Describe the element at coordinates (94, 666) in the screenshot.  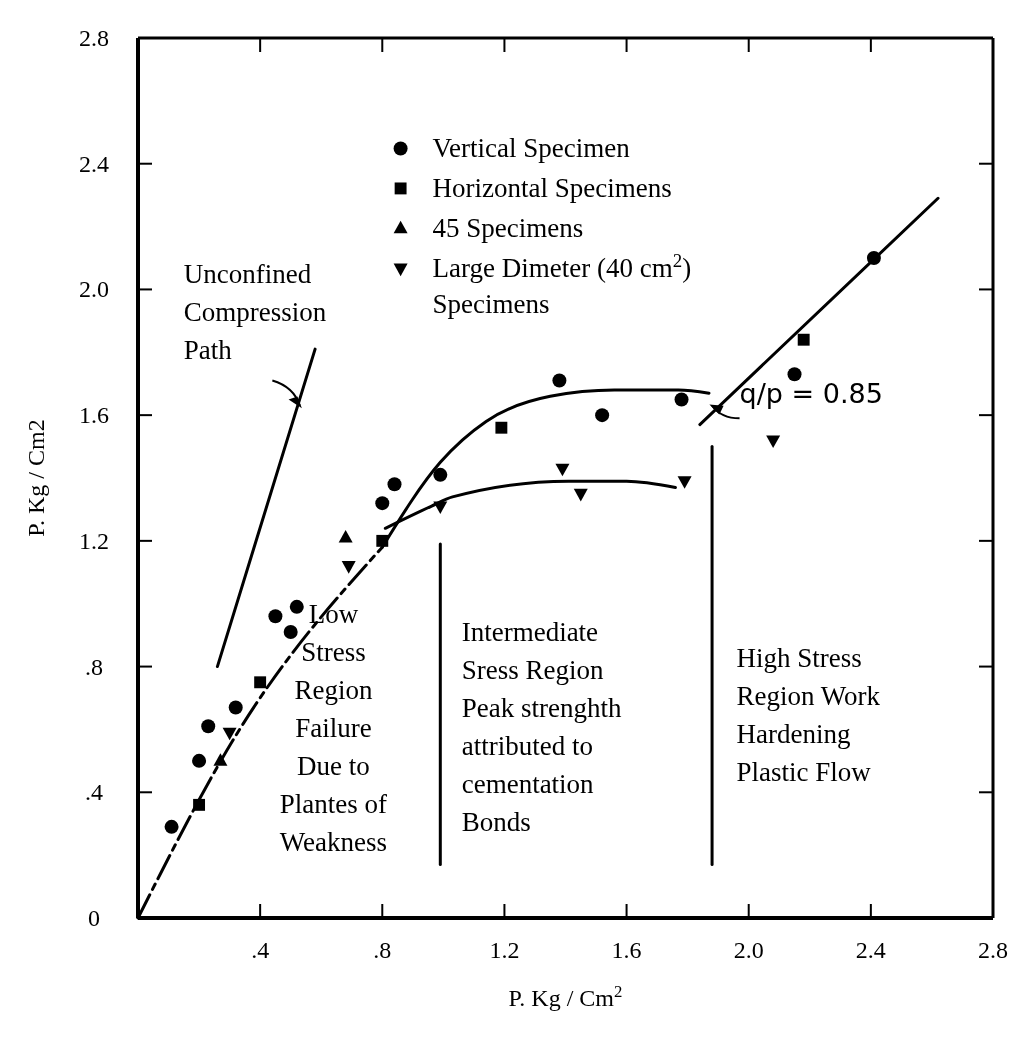
I see `y-tick-label: .8` at that location.